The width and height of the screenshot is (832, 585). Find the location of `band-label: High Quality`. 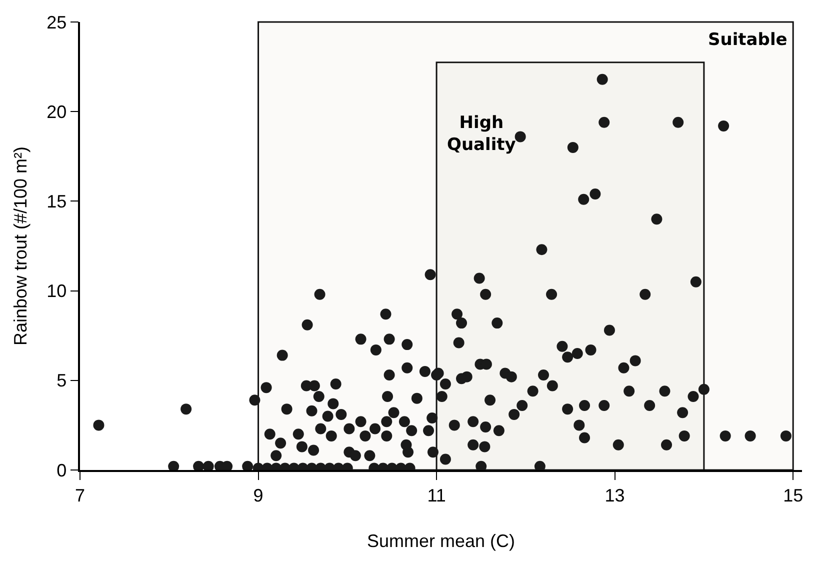

band-label: High Quality is located at coordinates (481, 134).